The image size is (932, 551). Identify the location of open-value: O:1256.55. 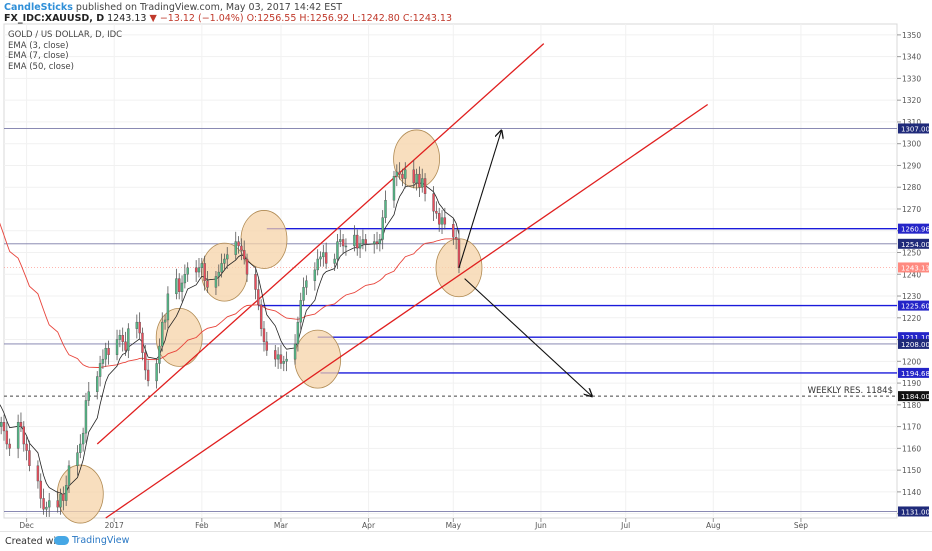
(271, 18).